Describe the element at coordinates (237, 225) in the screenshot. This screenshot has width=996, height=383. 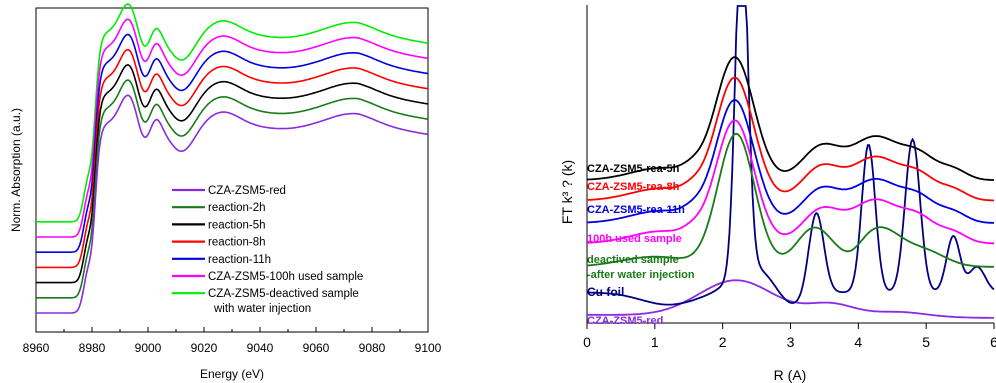
I see `legend-entry: reaction-5h` at that location.